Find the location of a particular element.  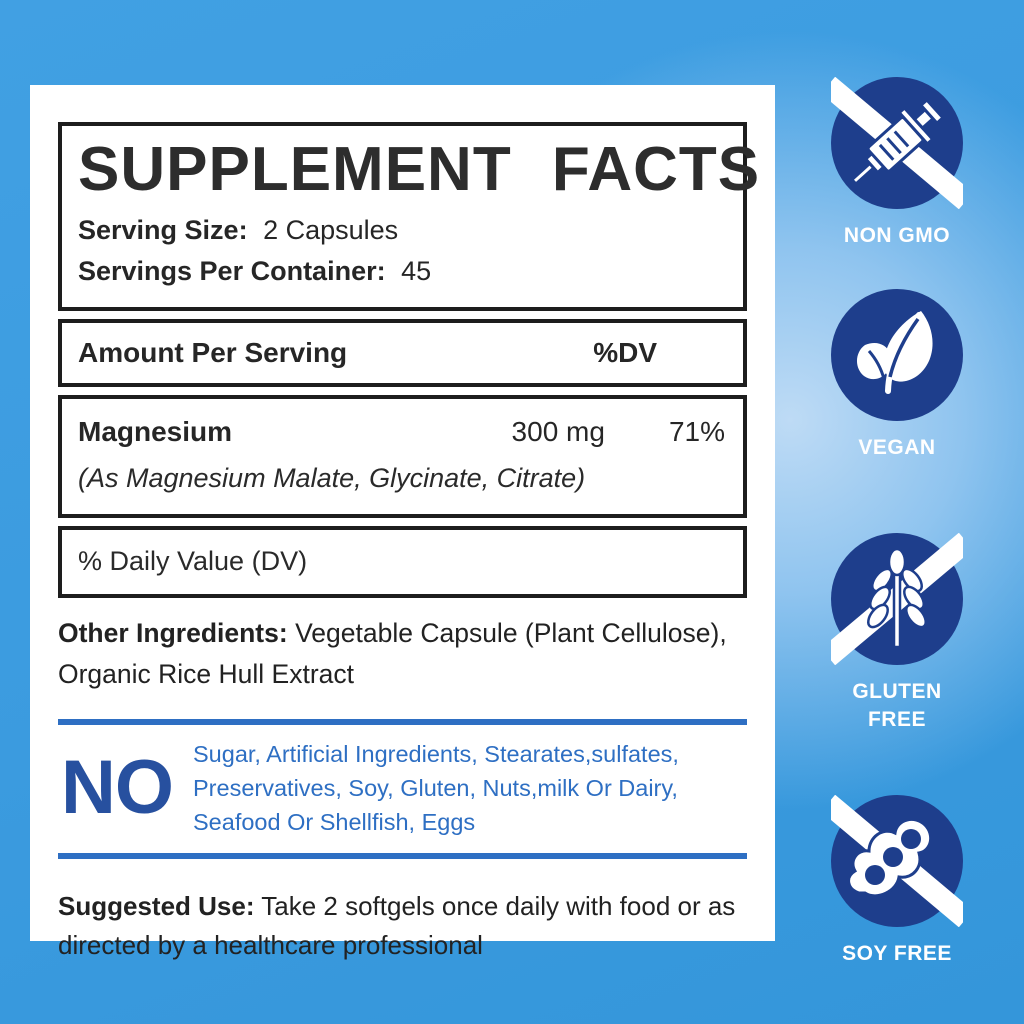

daily-value-footnote-box: % Daily Value (DV) is located at coordinates (402, 561).